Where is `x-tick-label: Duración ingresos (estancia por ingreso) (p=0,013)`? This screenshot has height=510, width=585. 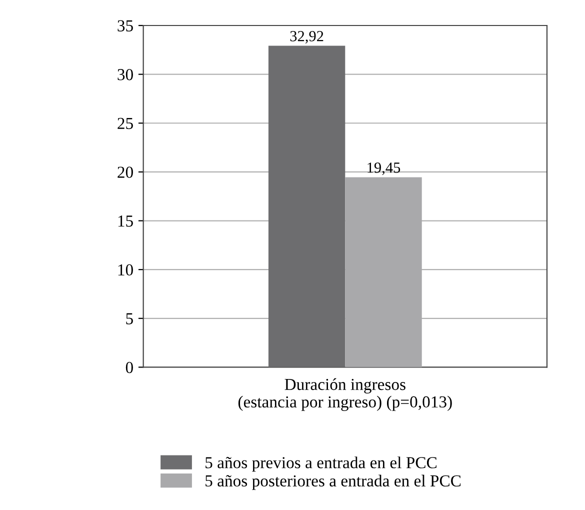 x-tick-label: Duración ingresos (estancia por ingreso) (p=0,013) is located at coordinates (345, 394).